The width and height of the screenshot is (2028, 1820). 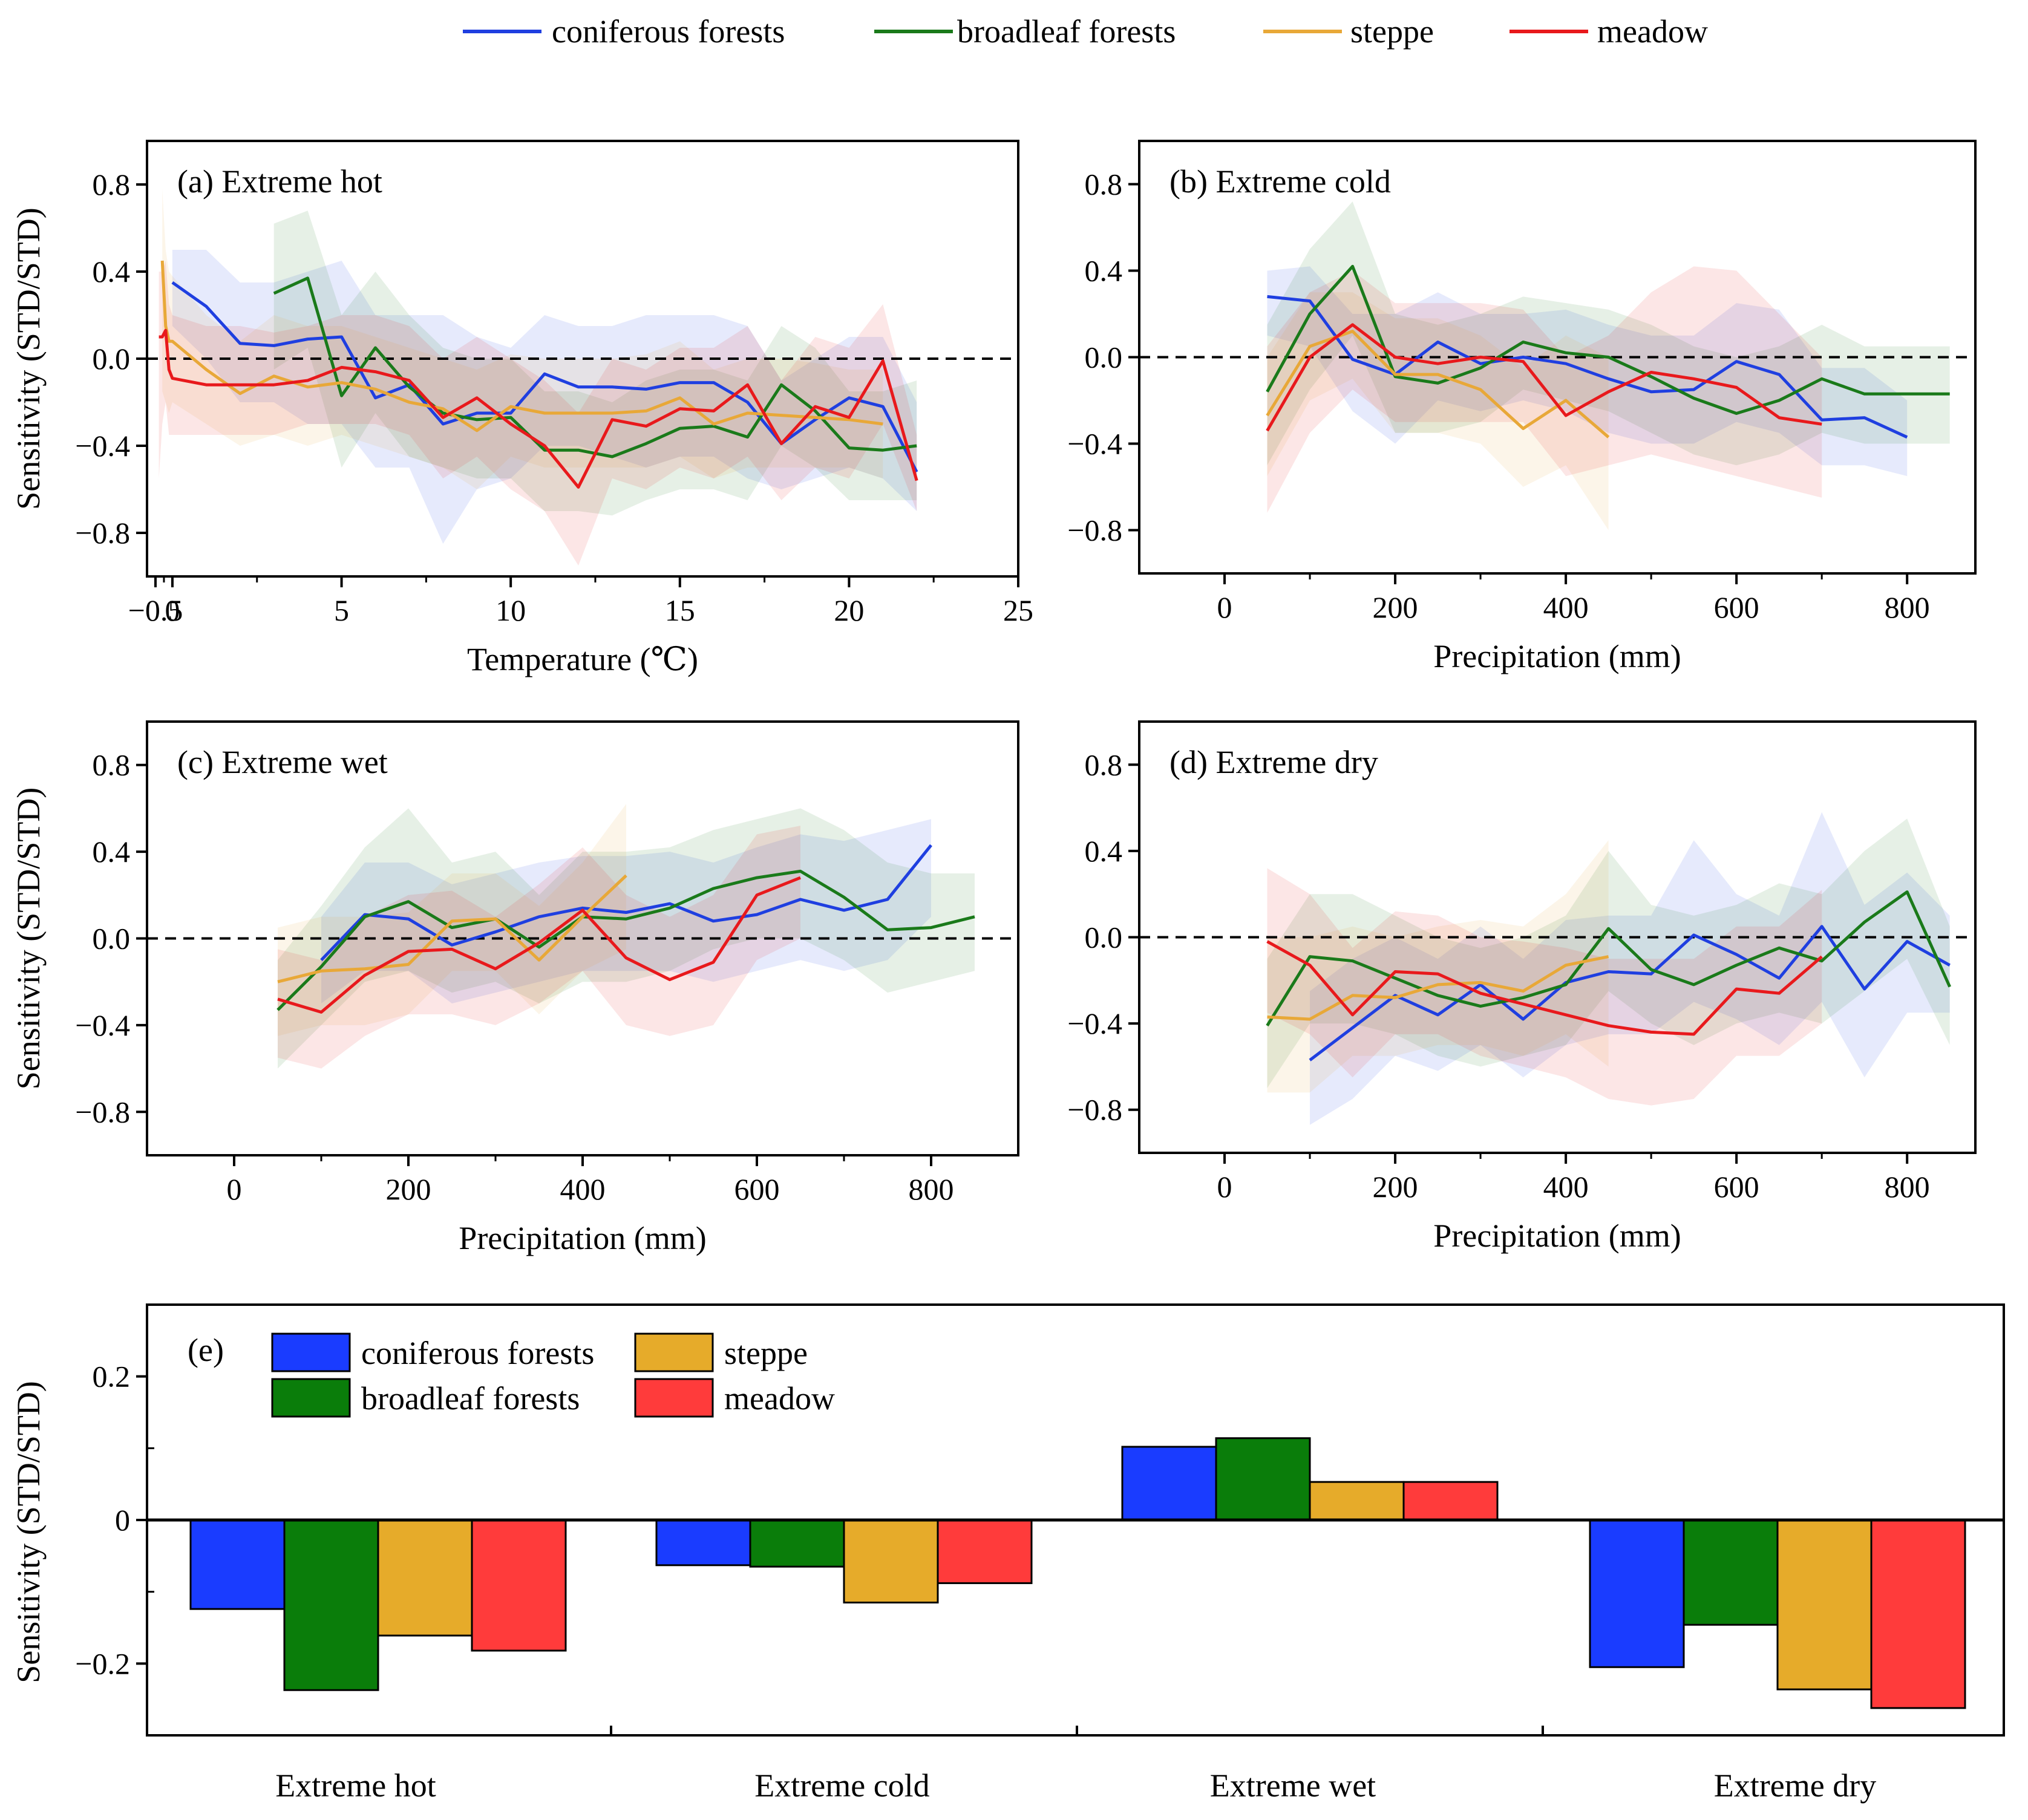 What do you see at coordinates (1795, 1785) in the screenshot?
I see `category-label-extreme-dry: Extreme dry` at bounding box center [1795, 1785].